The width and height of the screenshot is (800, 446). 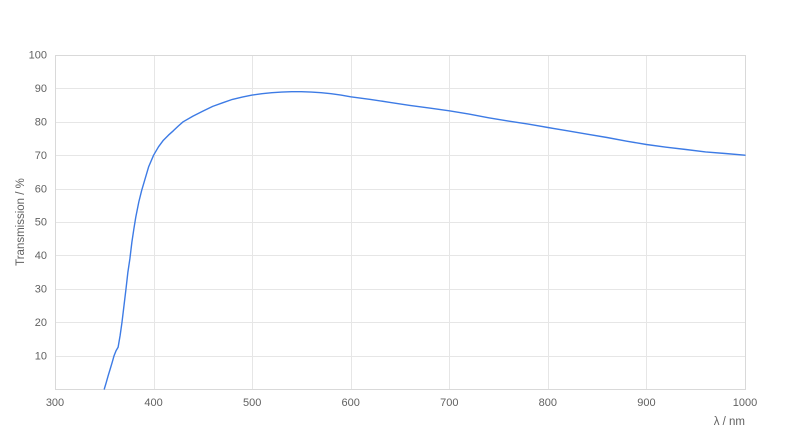 I want to click on y-tick-label: 40, so click(x=41, y=256).